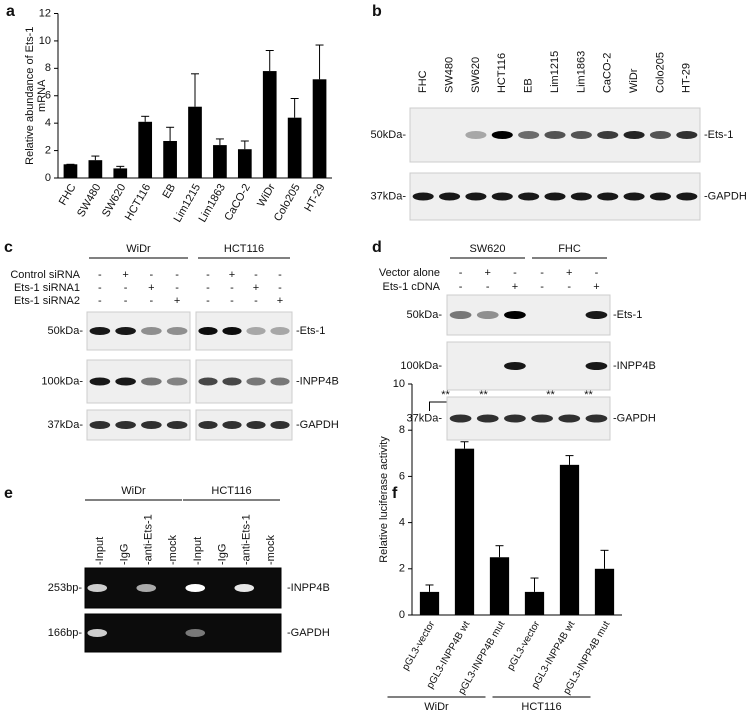 The image size is (749, 713). Describe the element at coordinates (124, 554) in the screenshot. I see `lane-label: -IgG` at that location.